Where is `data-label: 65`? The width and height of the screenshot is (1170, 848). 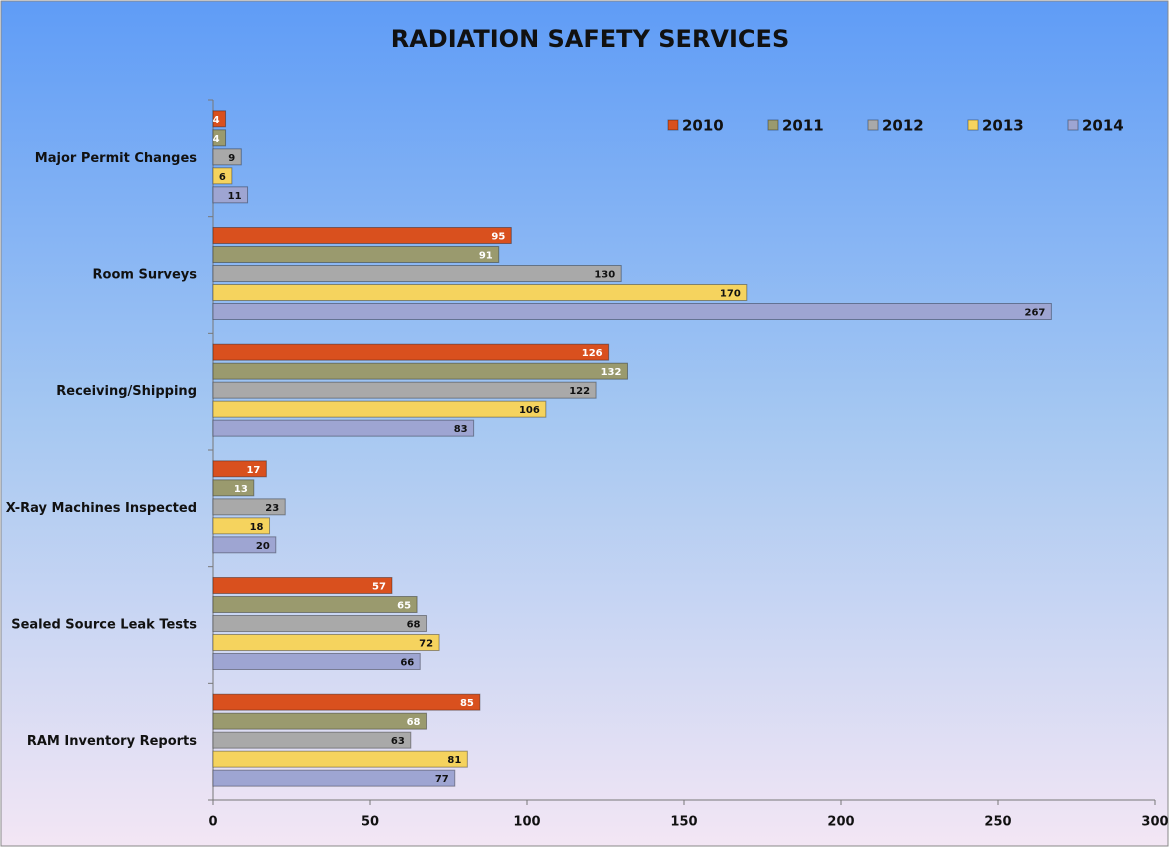 data-label: 65 is located at coordinates (404, 606).